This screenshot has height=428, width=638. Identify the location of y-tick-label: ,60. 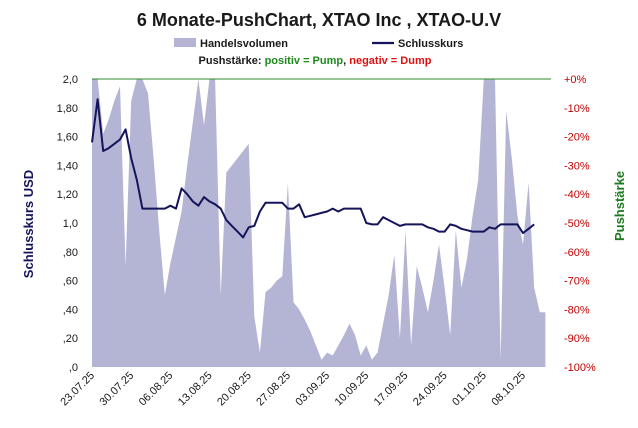
(70, 282).